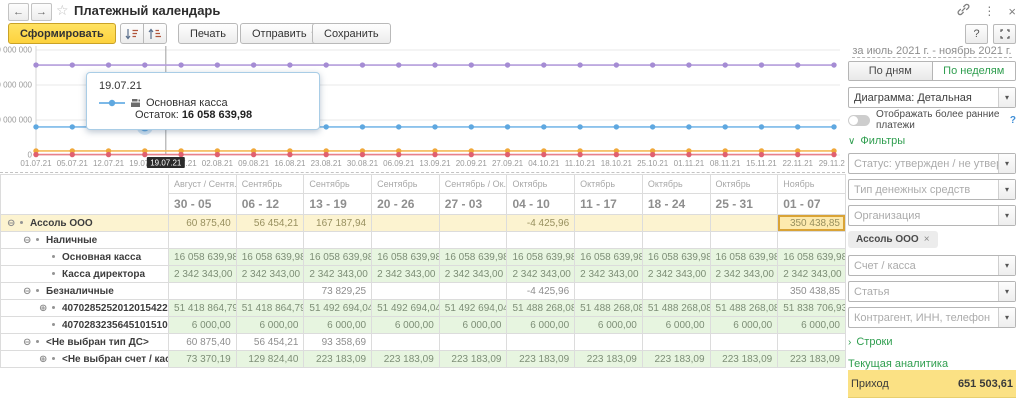 The height and width of the screenshot is (403, 1024). Describe the element at coordinates (43, 359) in the screenshot. I see `expand-node-icon: ⊕` at that location.